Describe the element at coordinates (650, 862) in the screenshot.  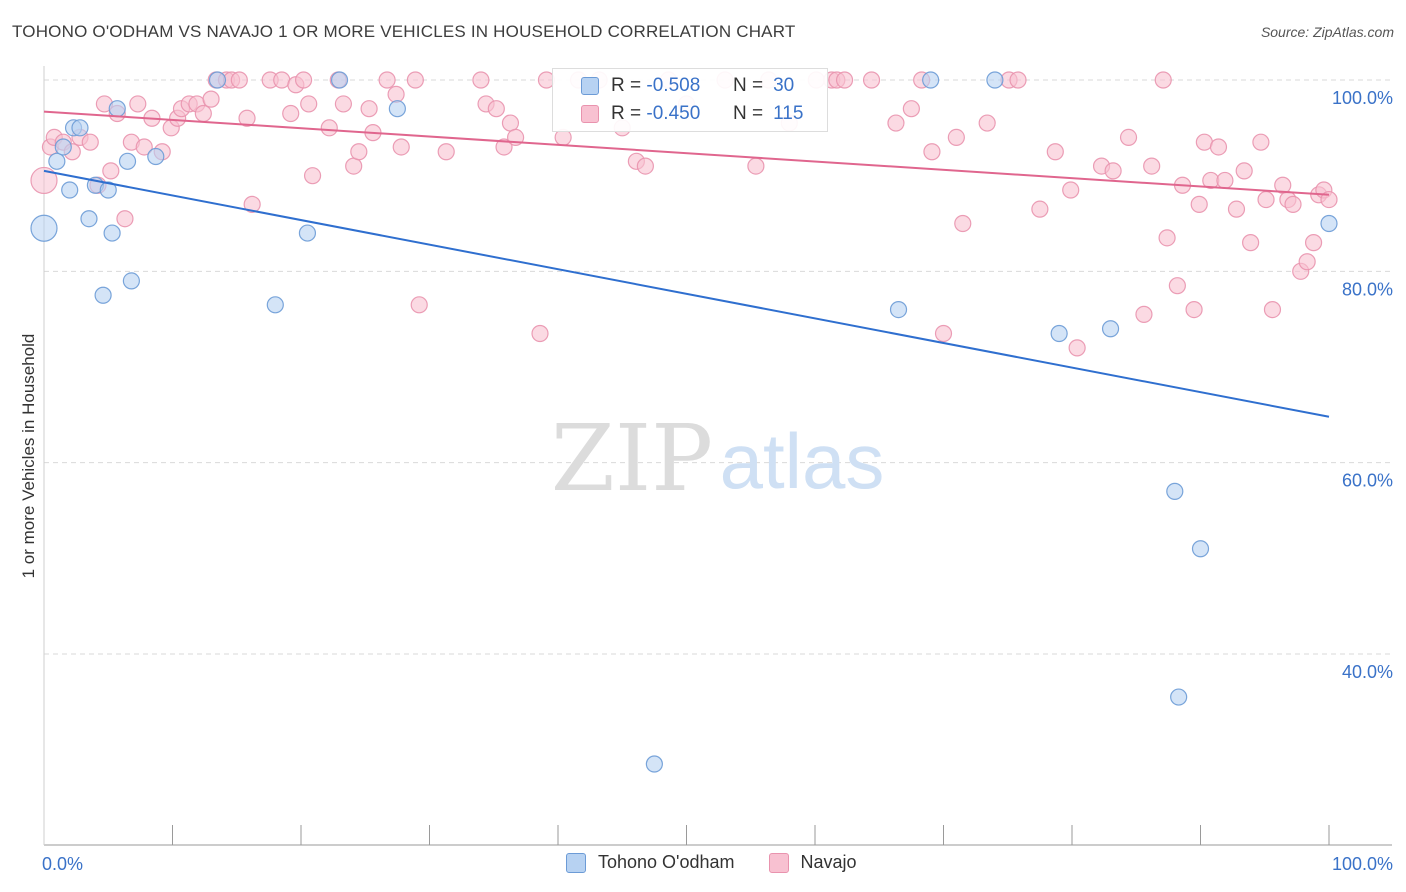
I see `legend-item-tohono: Tohono O'odham` at that location.